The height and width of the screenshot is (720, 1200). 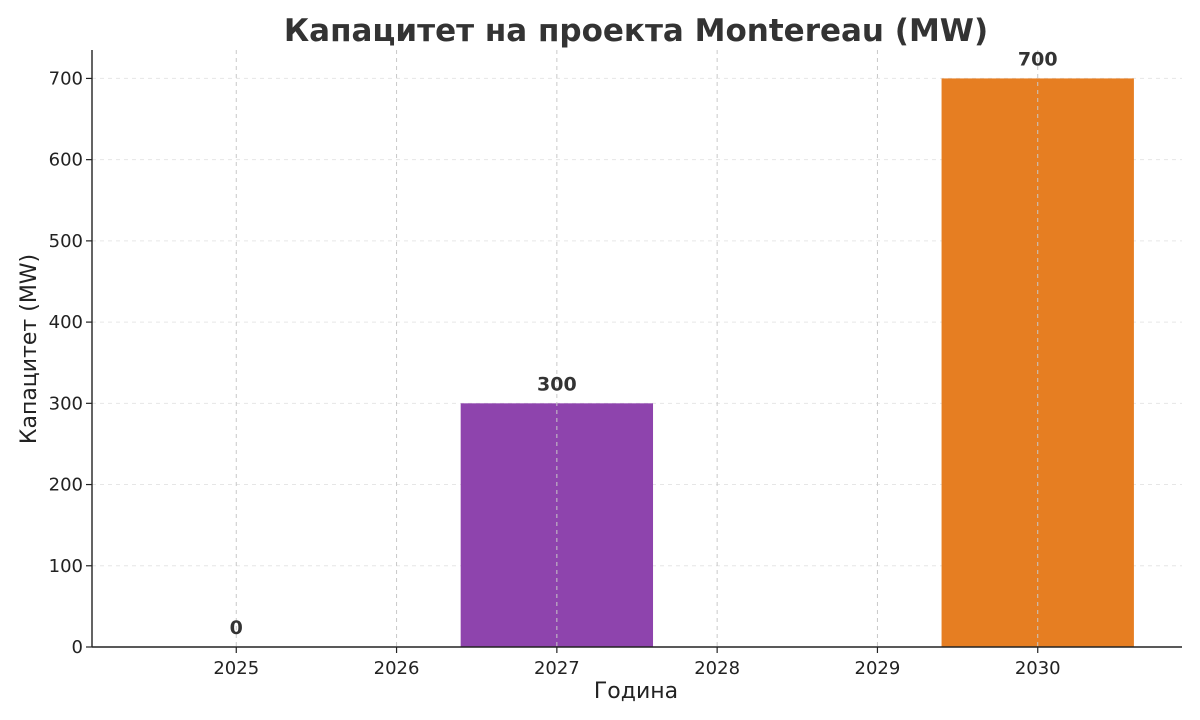 What do you see at coordinates (66, 322) in the screenshot?
I see `y-tick-label-400: 400` at bounding box center [66, 322].